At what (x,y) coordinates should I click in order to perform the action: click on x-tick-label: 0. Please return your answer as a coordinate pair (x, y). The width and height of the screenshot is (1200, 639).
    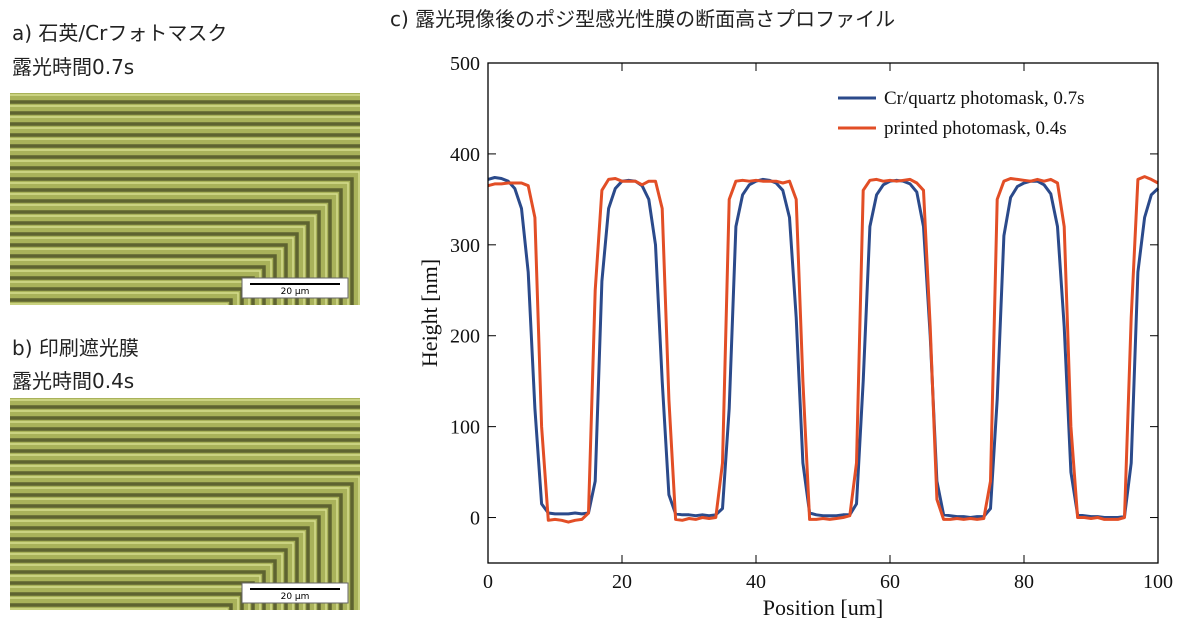
    Looking at the image, I should click on (488, 582).